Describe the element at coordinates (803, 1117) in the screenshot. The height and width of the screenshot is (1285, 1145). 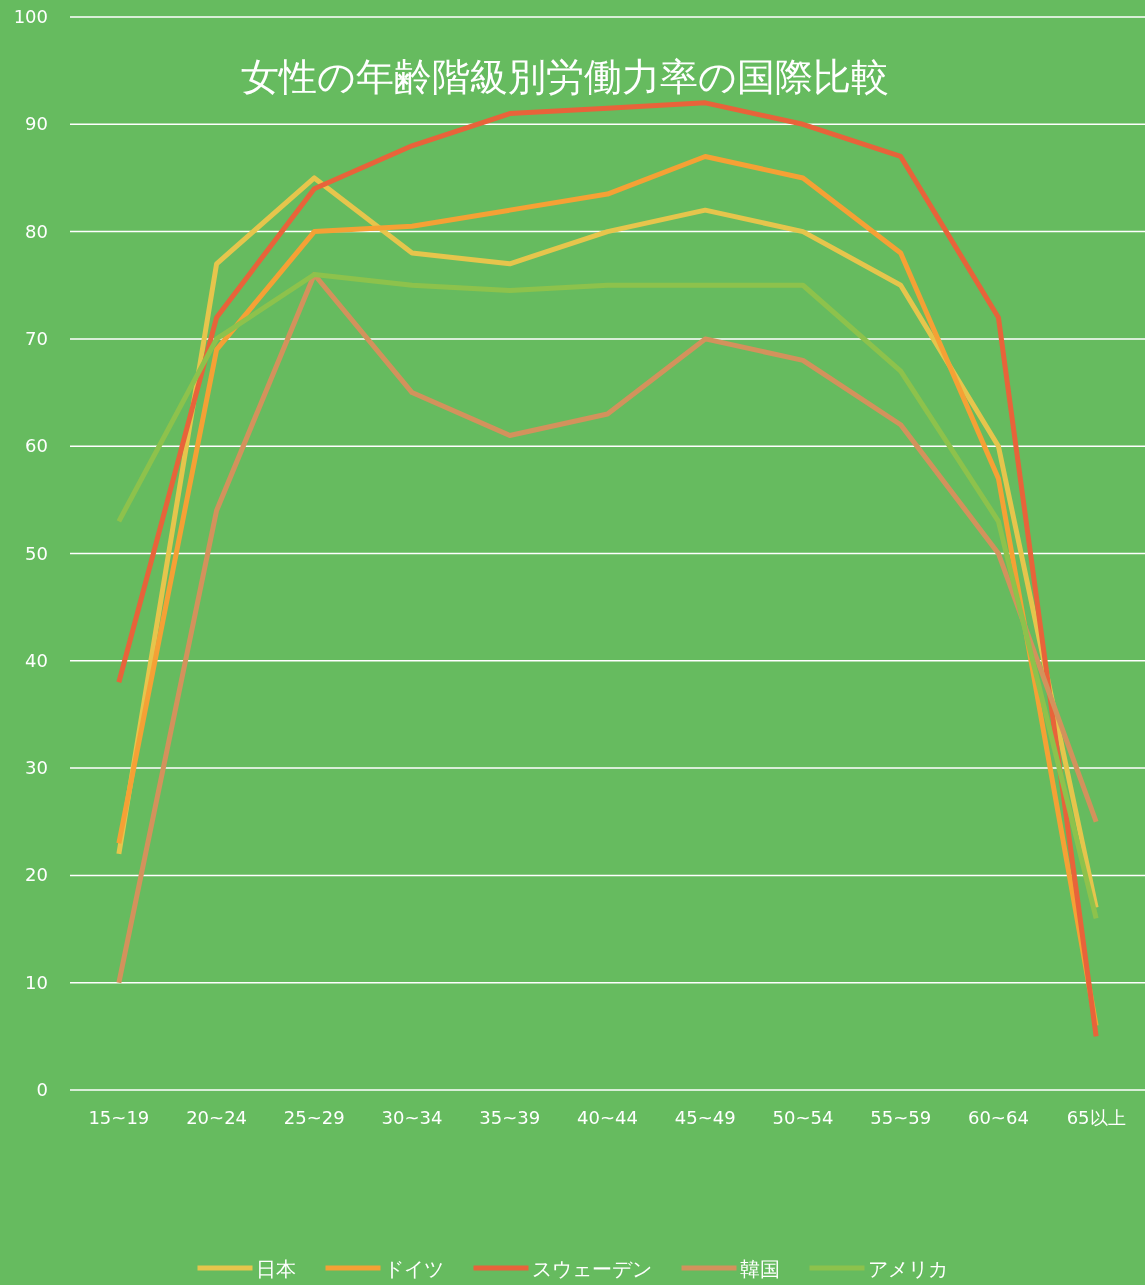
I see `x-tick-label: 50~54` at that location.